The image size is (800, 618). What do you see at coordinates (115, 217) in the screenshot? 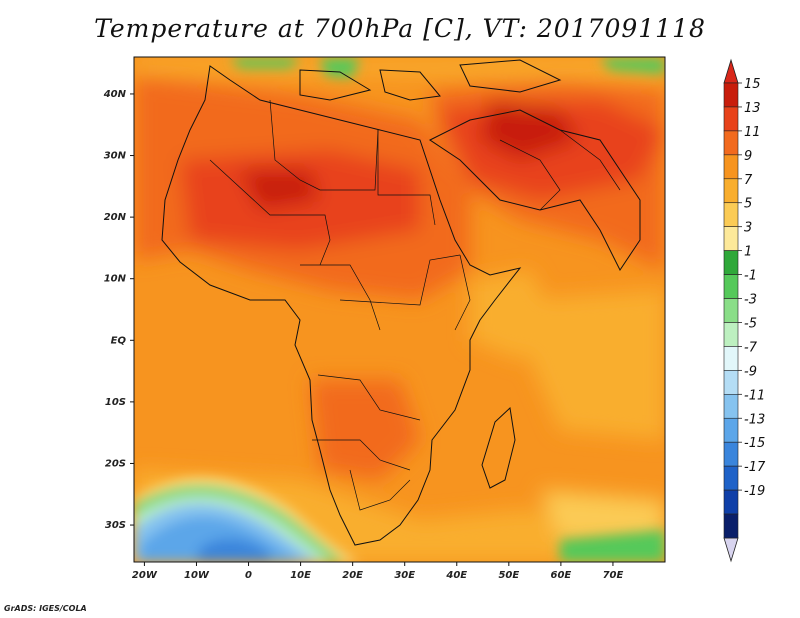
I see `lat-tick-label: 20N` at bounding box center [115, 217].